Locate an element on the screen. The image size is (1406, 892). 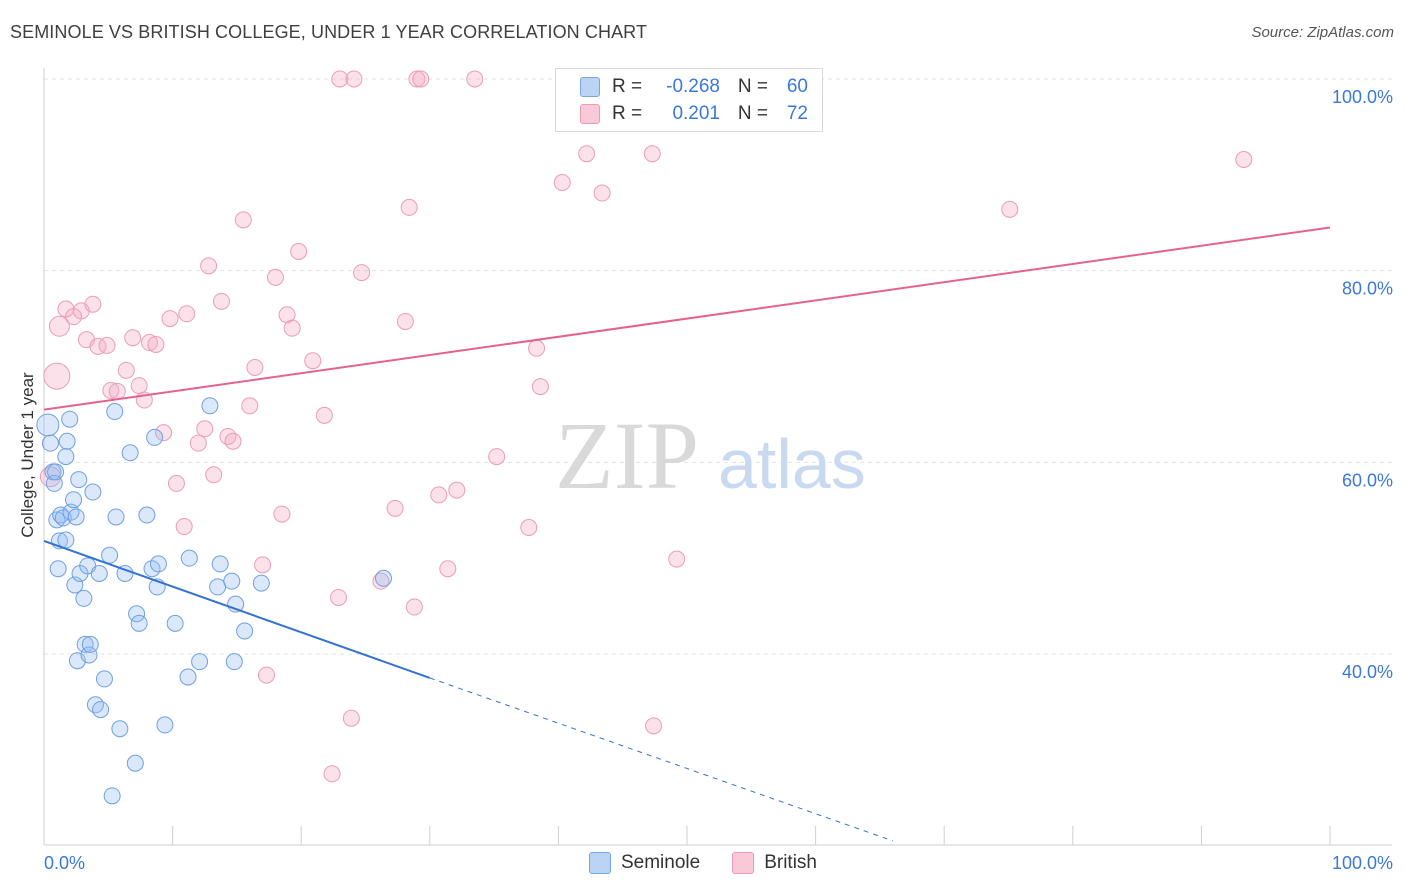
legend-item-british: British is located at coordinates (774, 863).